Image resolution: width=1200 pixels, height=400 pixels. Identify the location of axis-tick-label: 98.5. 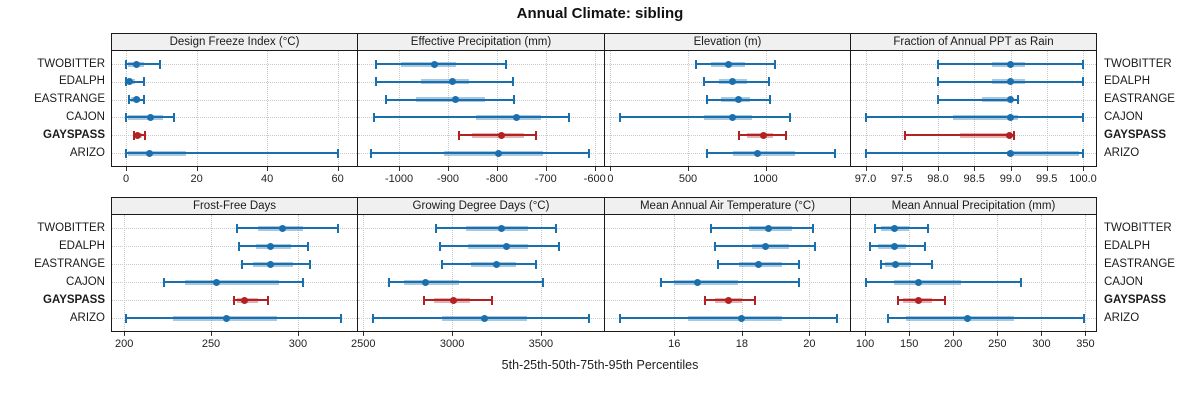
(974, 179).